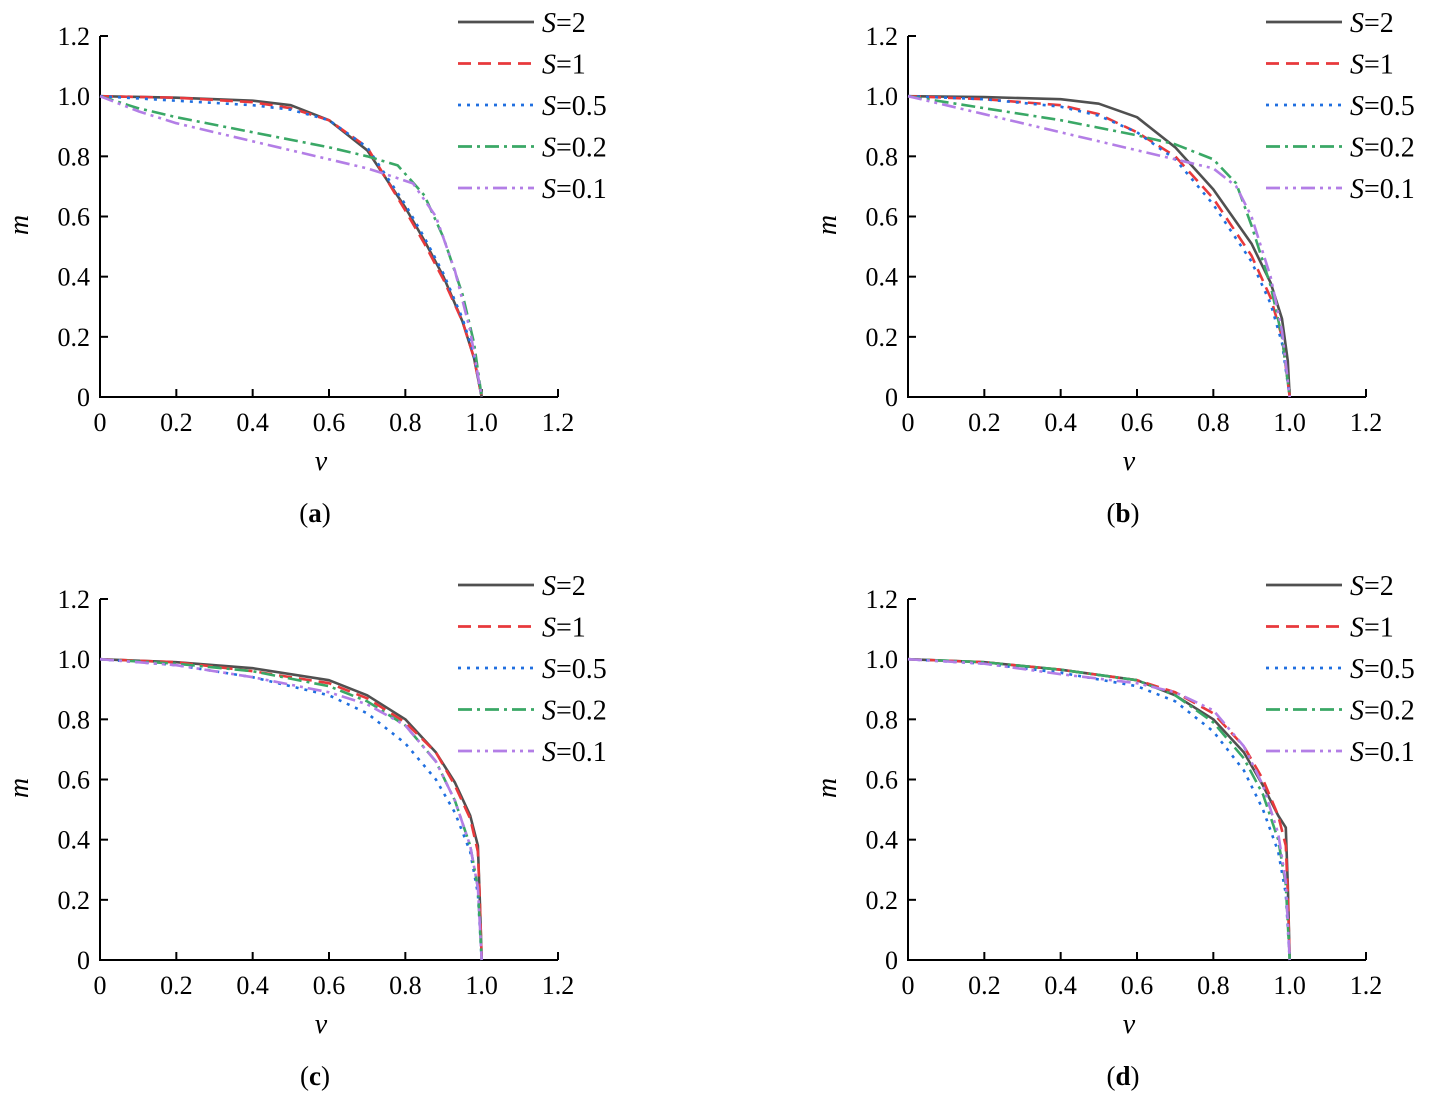 The width and height of the screenshot is (1442, 1100). What do you see at coordinates (315, 1076) in the screenshot?
I see `panel-label: (c)` at bounding box center [315, 1076].